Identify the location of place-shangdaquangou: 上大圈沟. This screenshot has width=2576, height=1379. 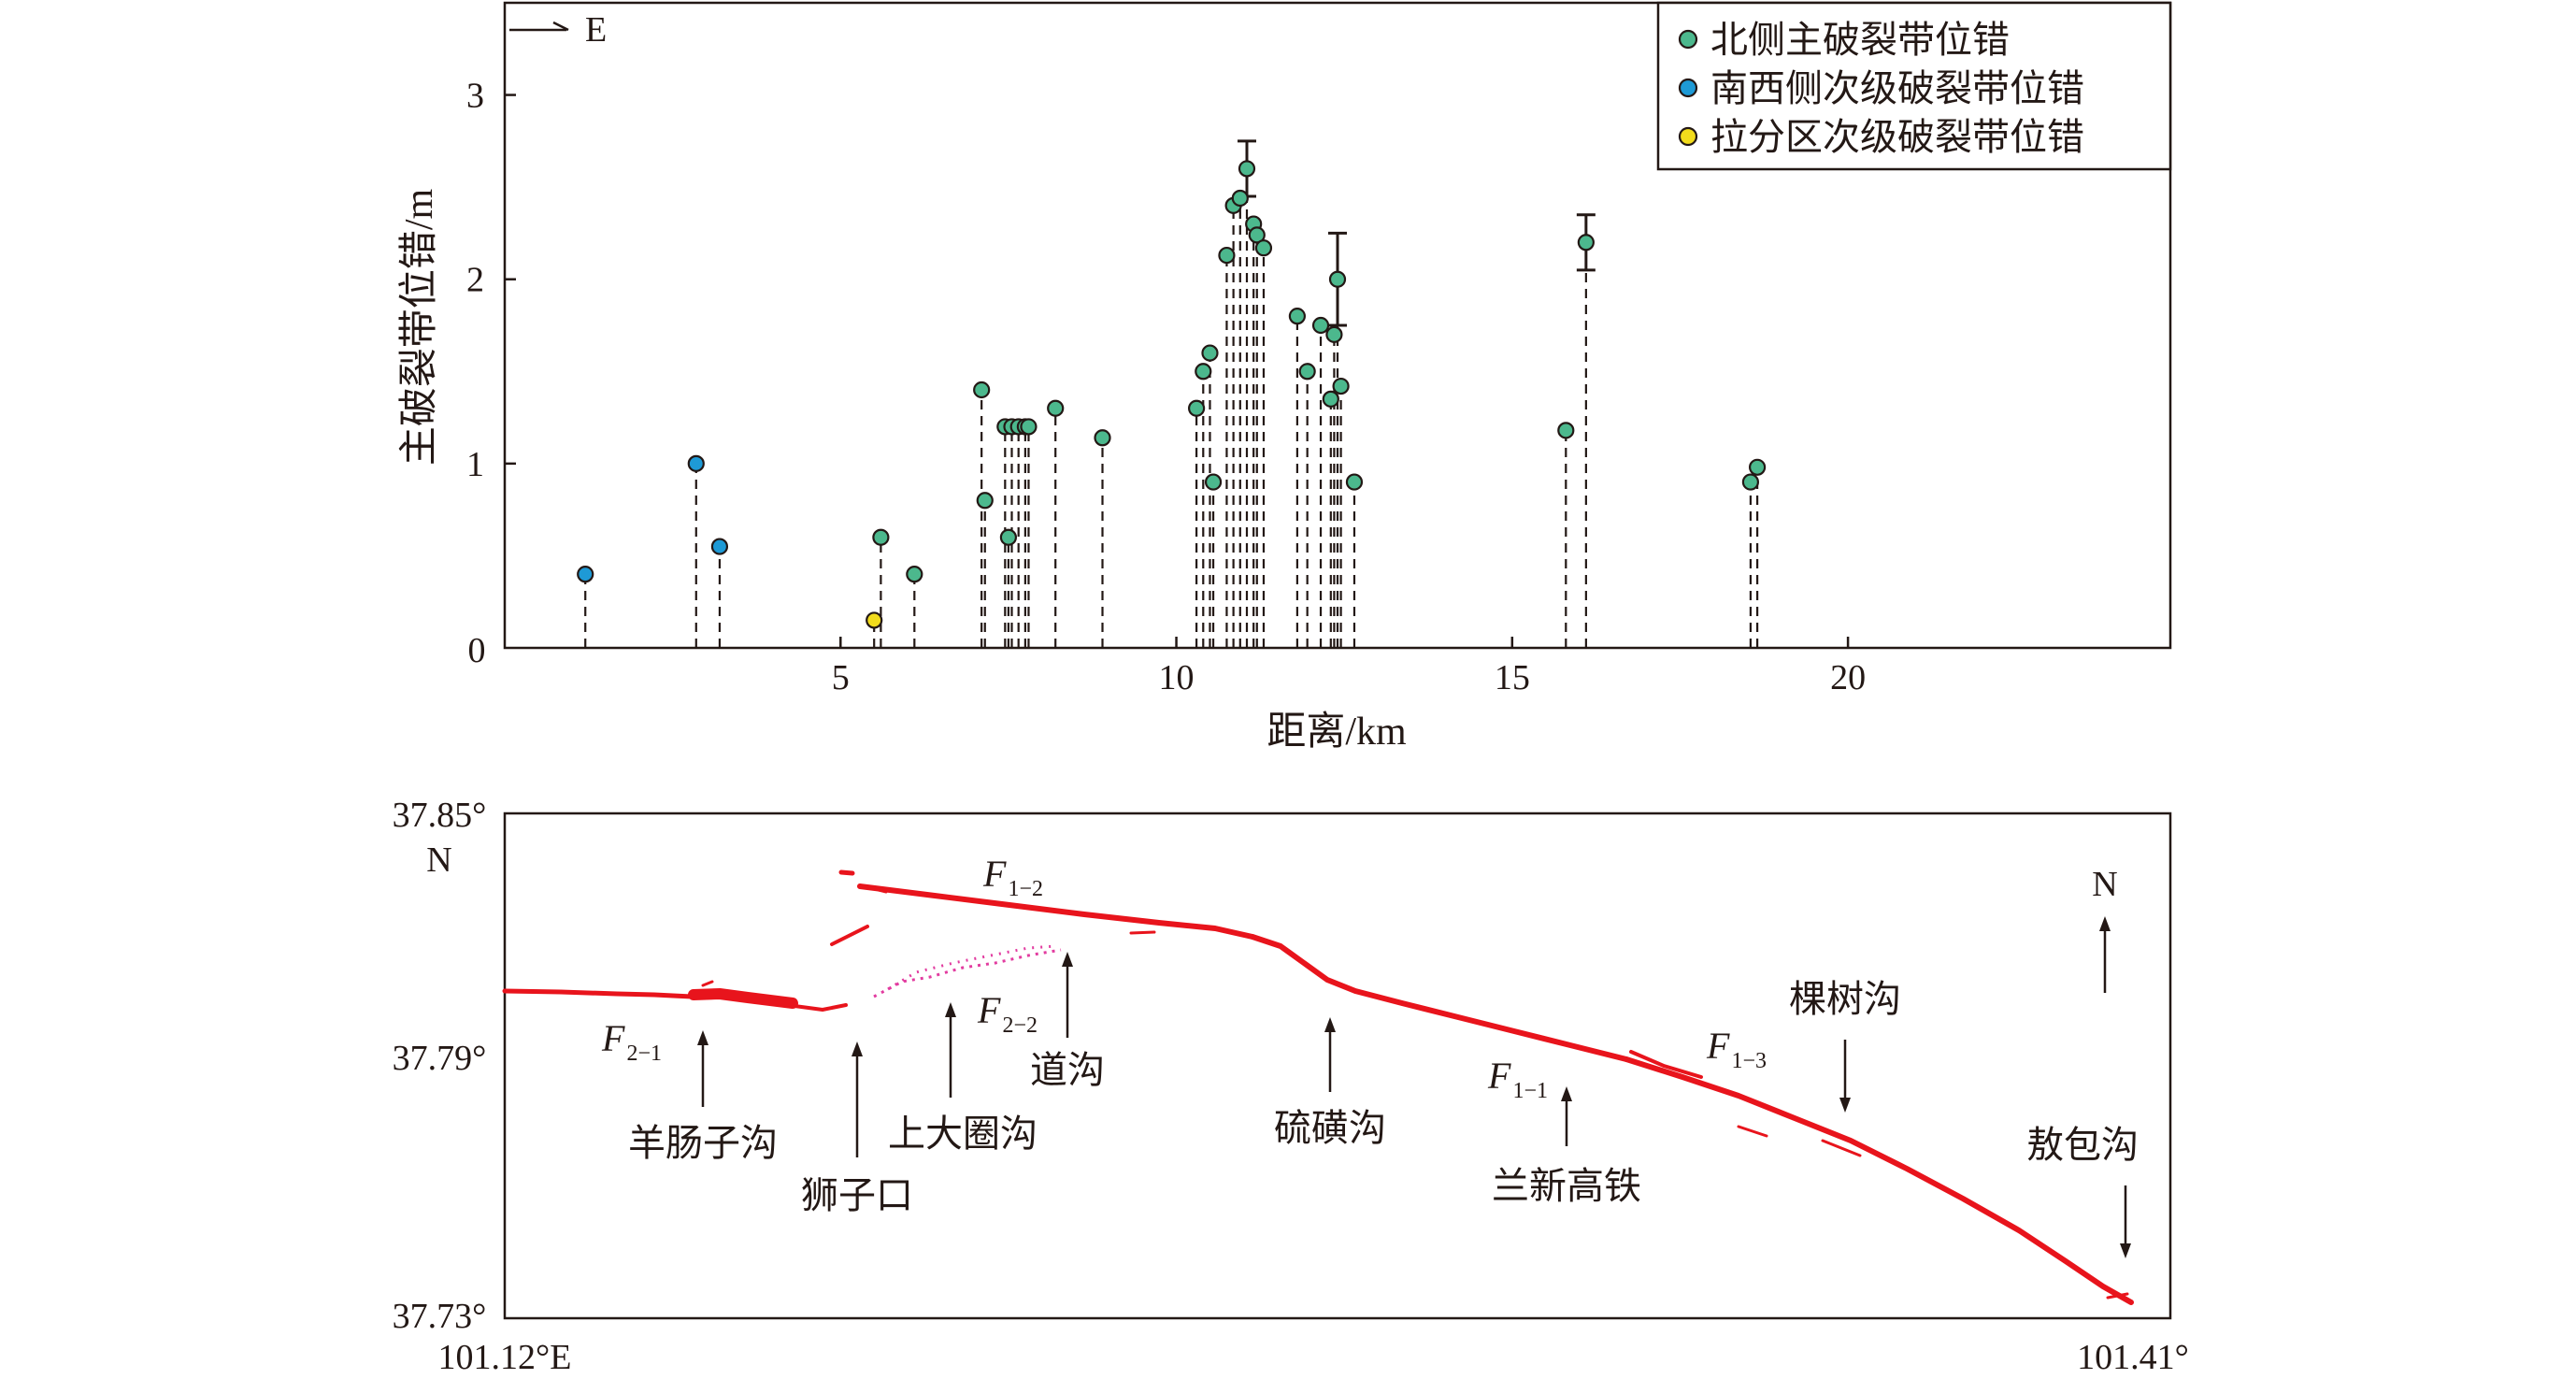
(963, 1134).